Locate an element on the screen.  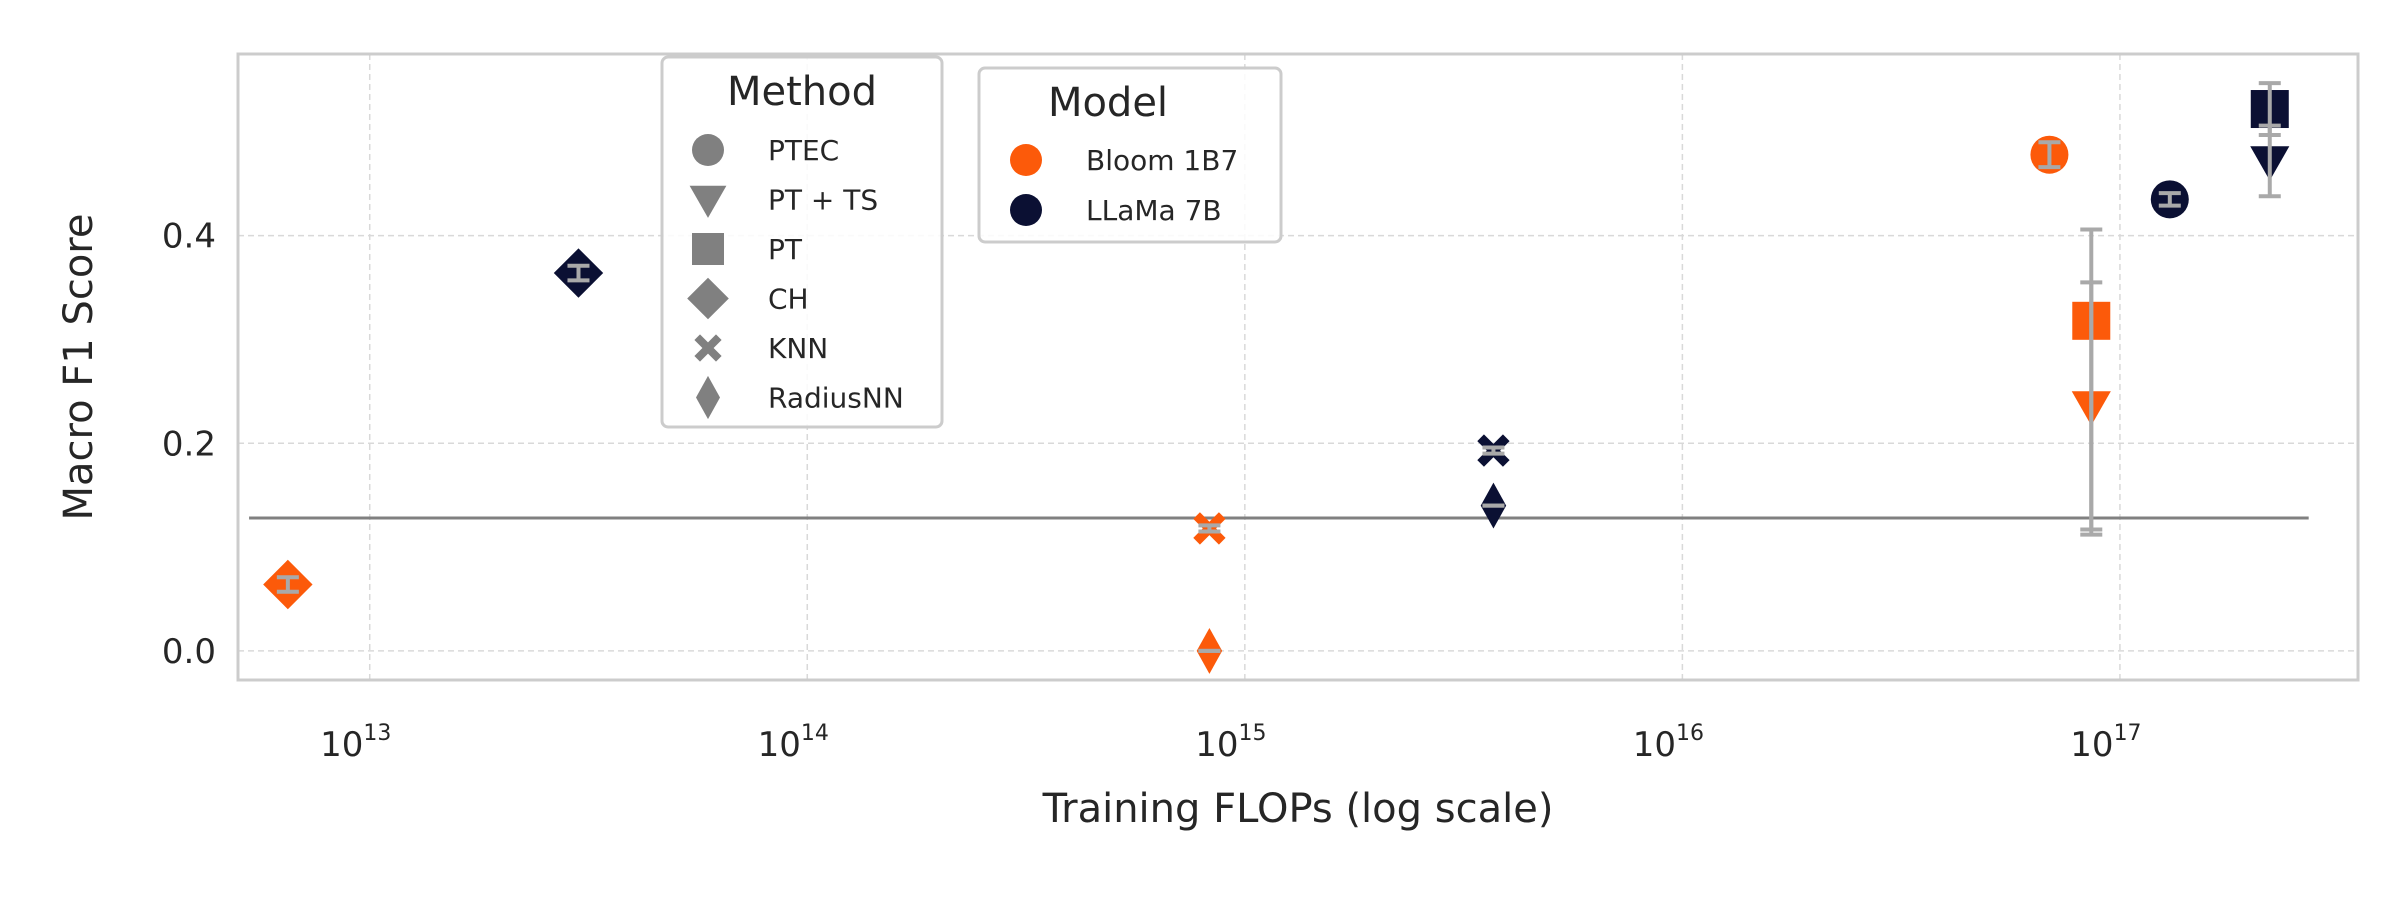
legend-method-items: PTEC PT + TS PT CH KNN RadiusNN is located at coordinates (795, 277).